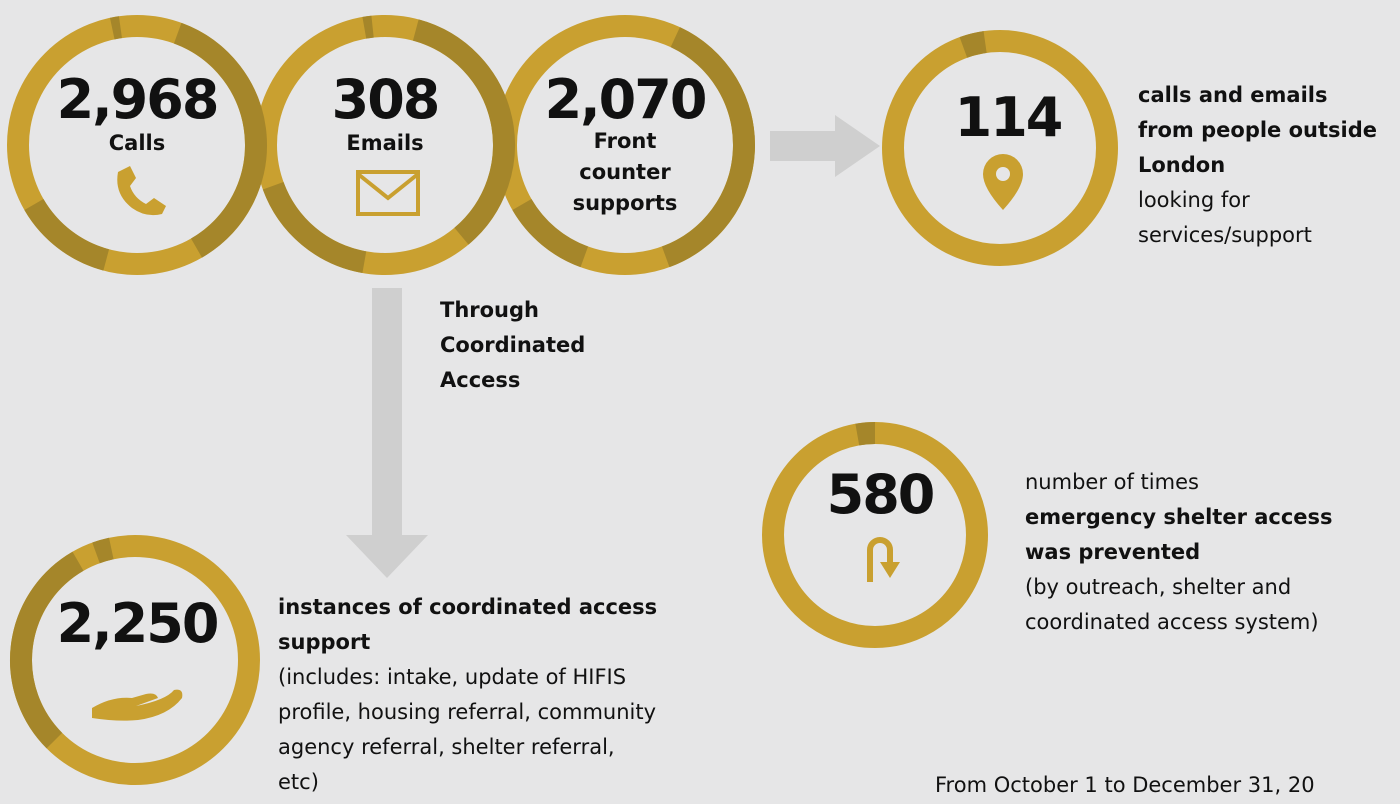 The image size is (1400, 804). Describe the element at coordinates (1125, 785) in the screenshot. I see `period: From October 1 to December 31, 20` at that location.